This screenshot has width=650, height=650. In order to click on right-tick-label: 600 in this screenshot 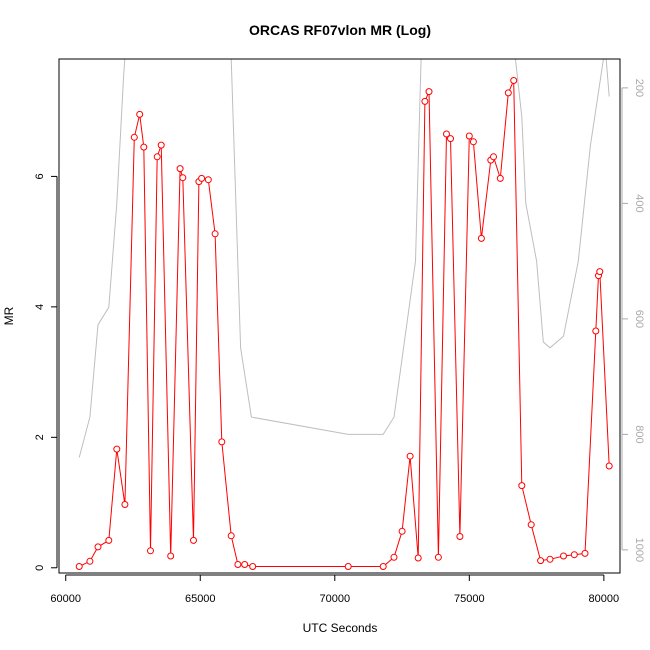, I will do `click(639, 319)`.